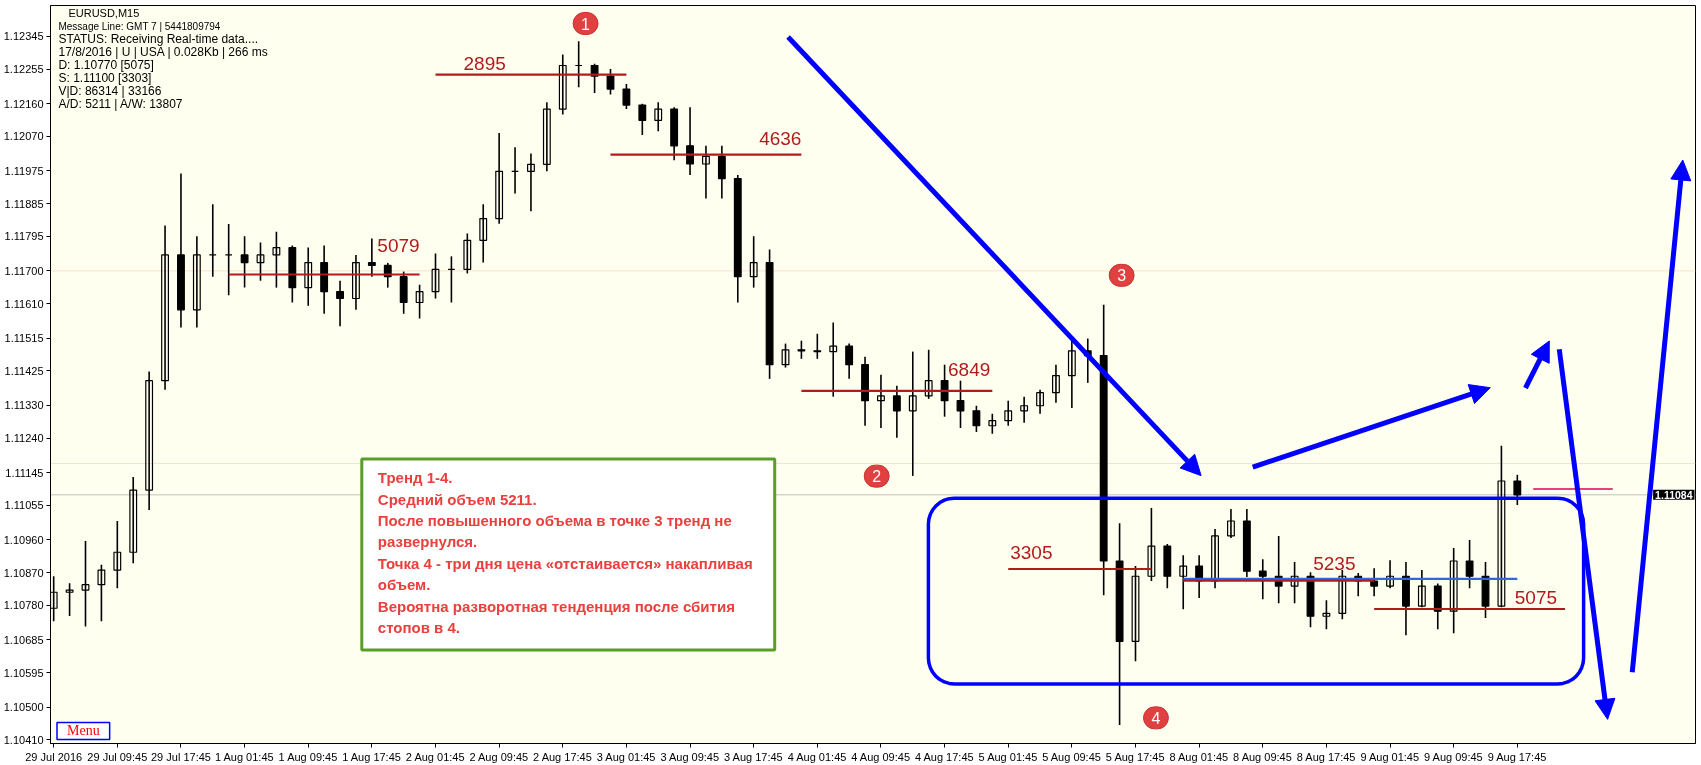 This screenshot has width=1701, height=765. What do you see at coordinates (23, 136) in the screenshot?
I see `y-tick-label: 1.12070` at bounding box center [23, 136].